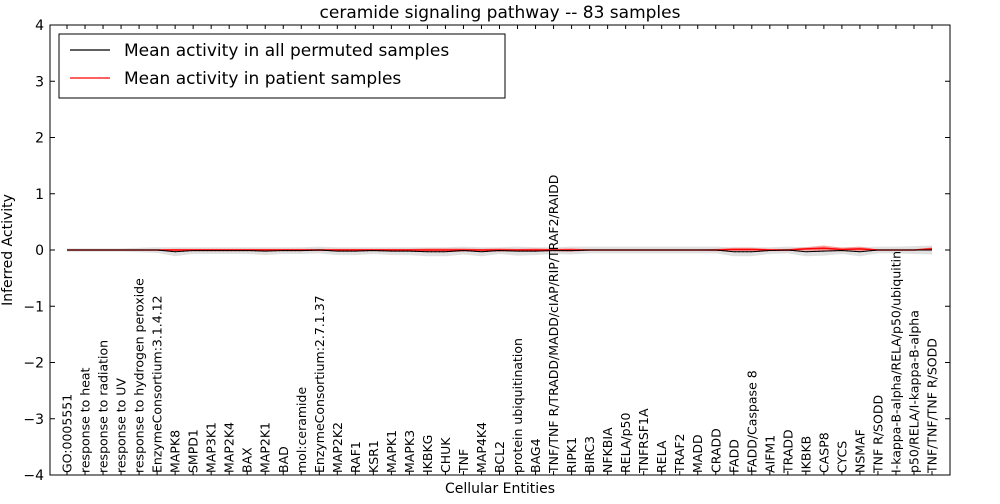  What do you see at coordinates (355, 457) in the screenshot?
I see `x-tick-label: RAF1` at bounding box center [355, 457].